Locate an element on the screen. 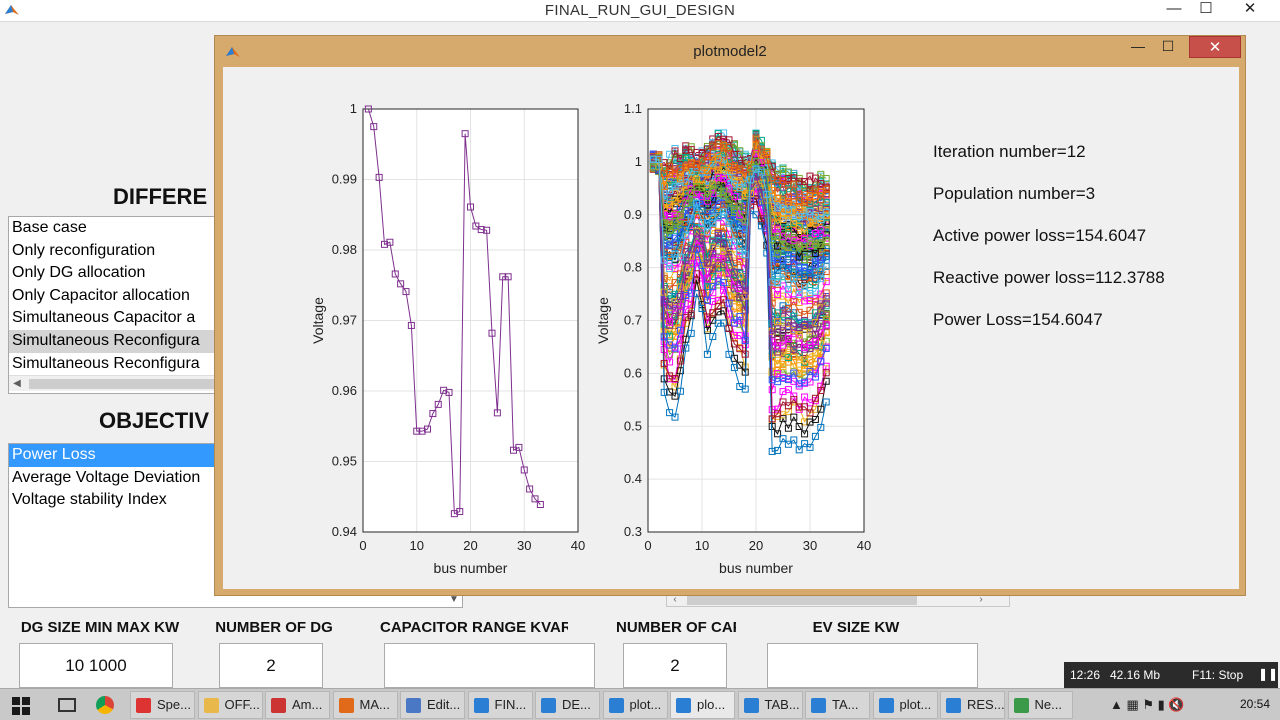  method-list-item: Base case is located at coordinates (49, 227).